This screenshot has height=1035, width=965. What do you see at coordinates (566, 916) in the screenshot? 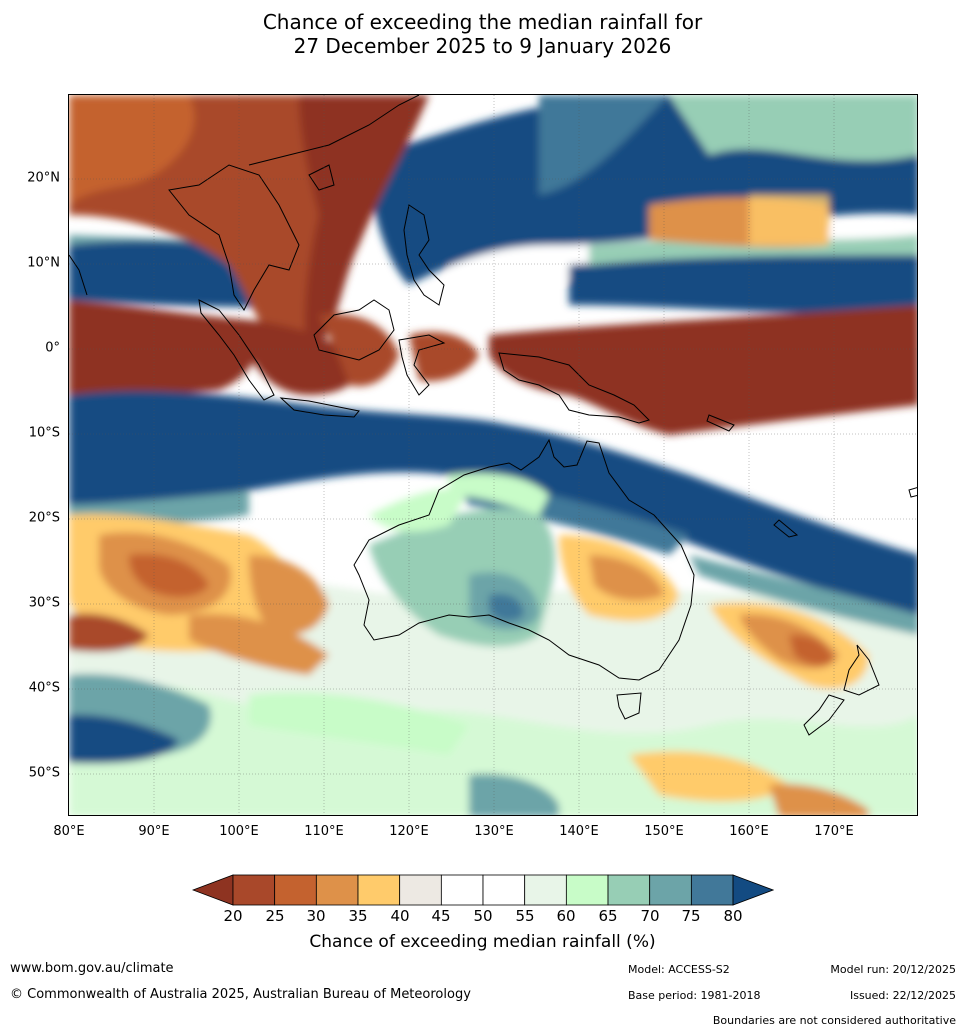
I see `colorbar-tick-60: 60` at bounding box center [566, 916].